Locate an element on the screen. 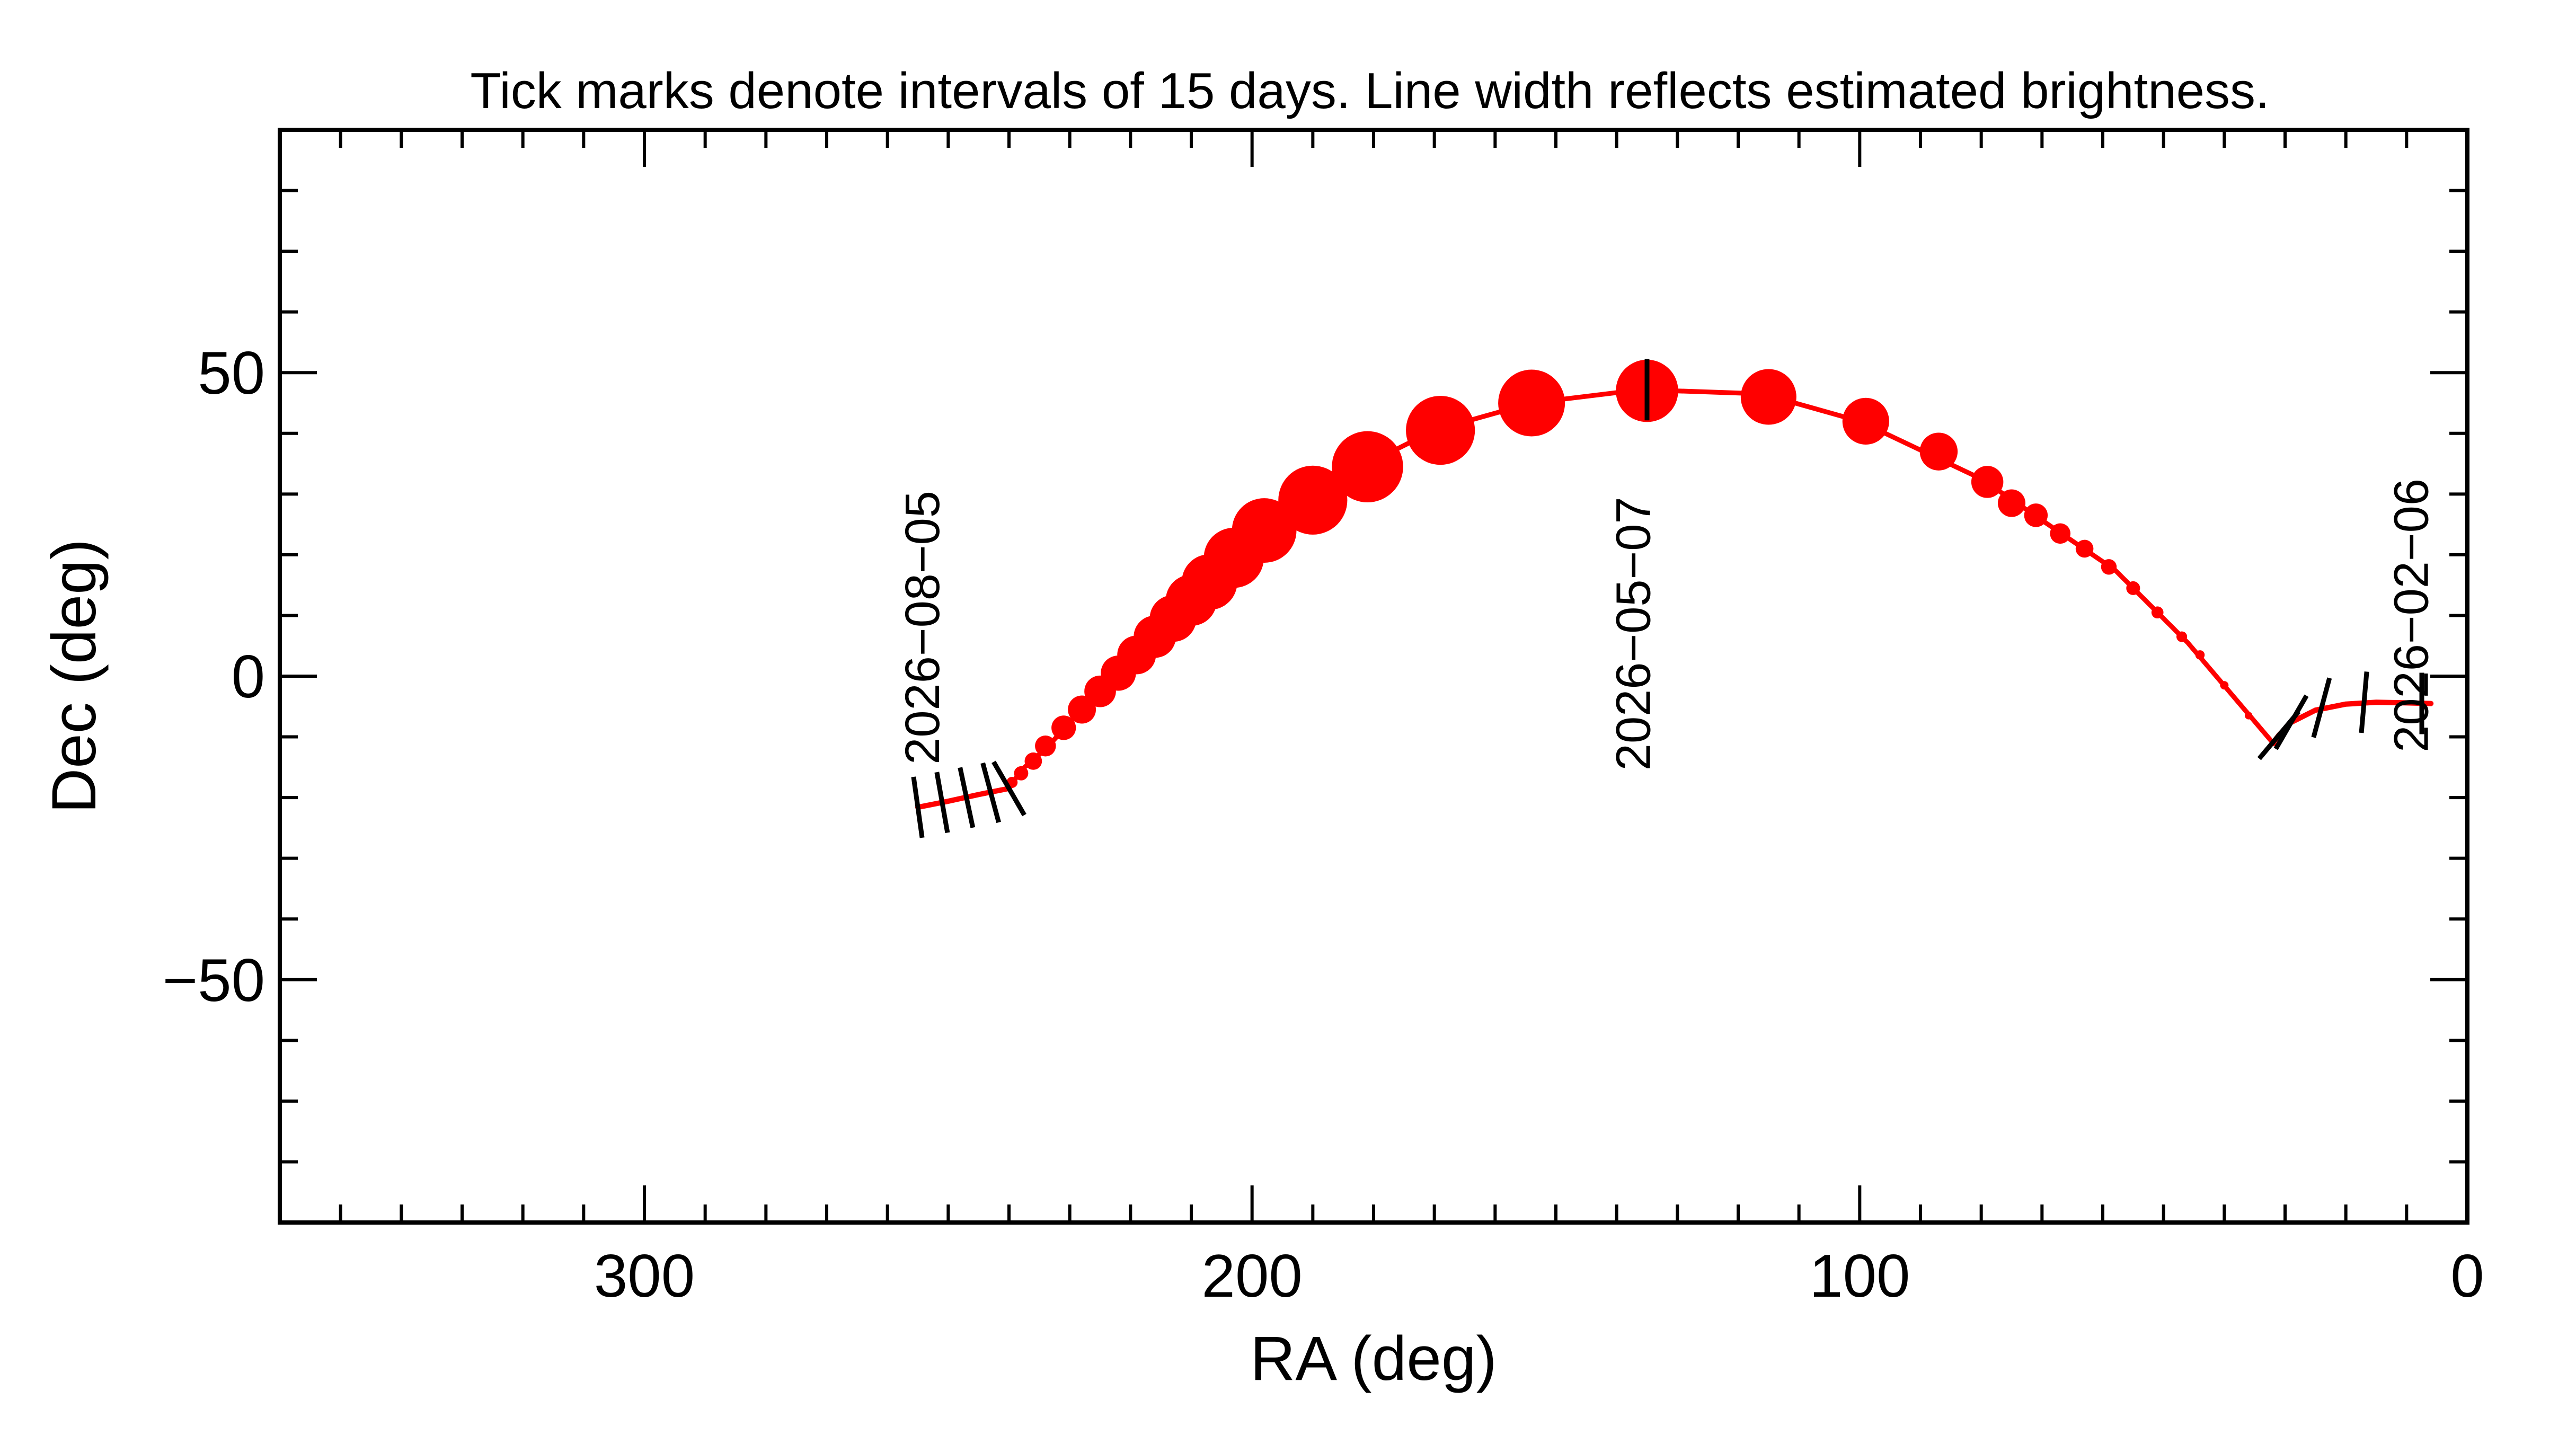 Image resolution: width=2576 pixels, height=1435 pixels. x-axis-label: RA (deg) is located at coordinates (1373, 1359).